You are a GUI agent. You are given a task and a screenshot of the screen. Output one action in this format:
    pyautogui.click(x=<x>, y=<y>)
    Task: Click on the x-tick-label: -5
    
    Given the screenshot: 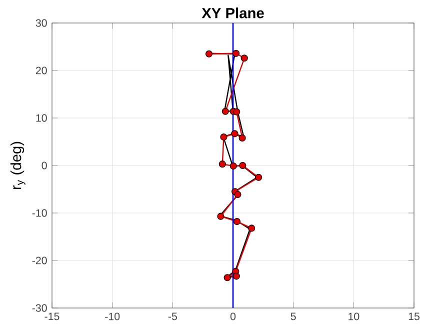 What is the action you would take?
    pyautogui.click(x=172, y=316)
    